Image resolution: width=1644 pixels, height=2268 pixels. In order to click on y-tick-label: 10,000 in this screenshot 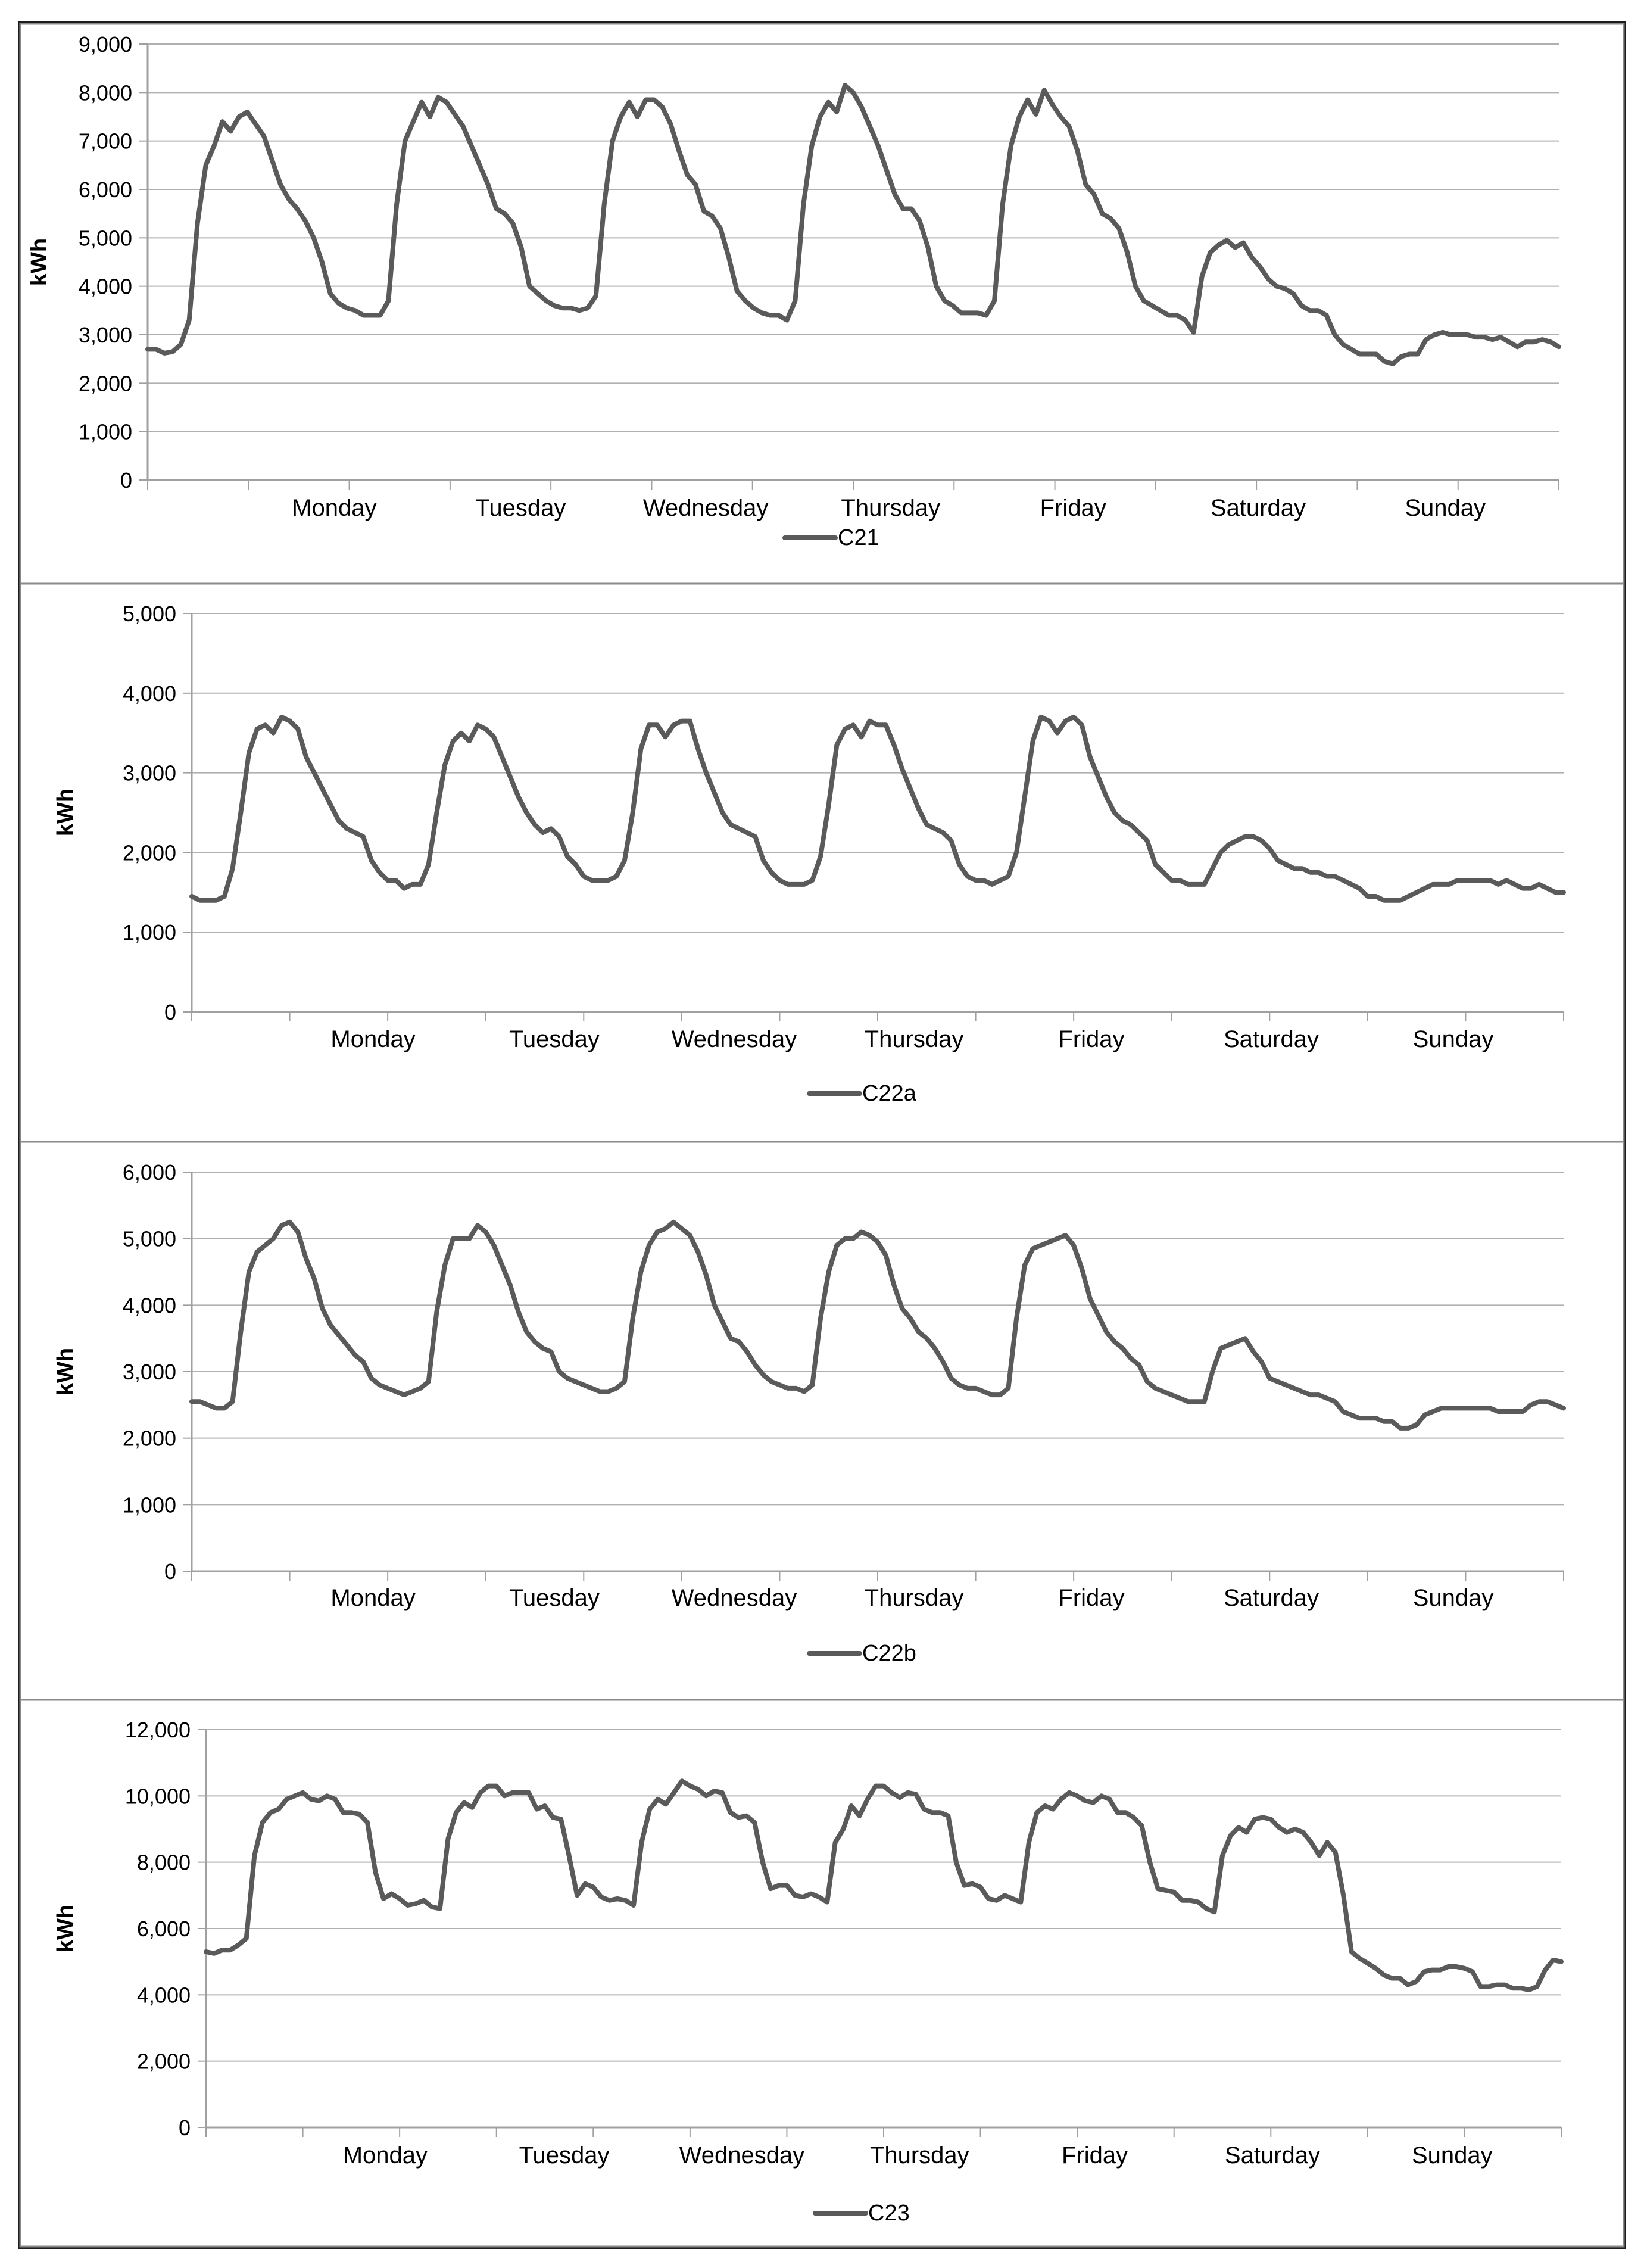, I will do `click(158, 1796)`.